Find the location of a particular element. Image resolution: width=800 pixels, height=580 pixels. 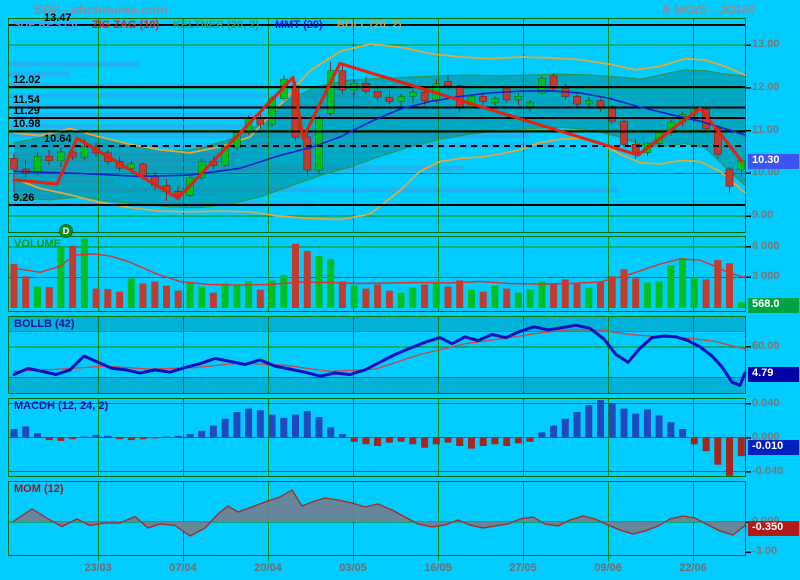

last-macdh-badge: -0.010 is located at coordinates (773, 447).